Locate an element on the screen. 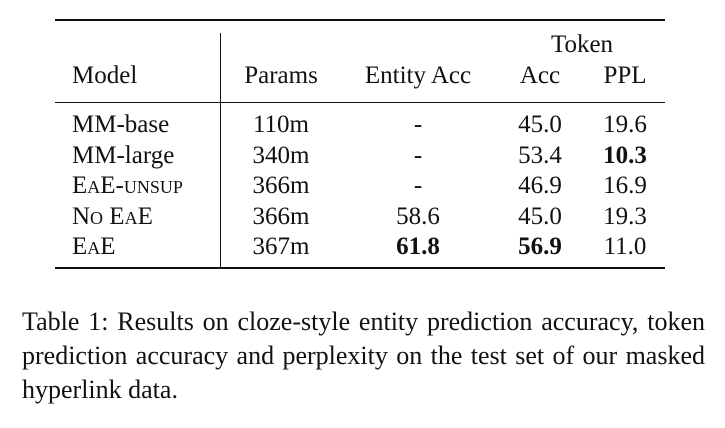 The width and height of the screenshot is (725, 428). cell-value: 53.4 is located at coordinates (540, 155).